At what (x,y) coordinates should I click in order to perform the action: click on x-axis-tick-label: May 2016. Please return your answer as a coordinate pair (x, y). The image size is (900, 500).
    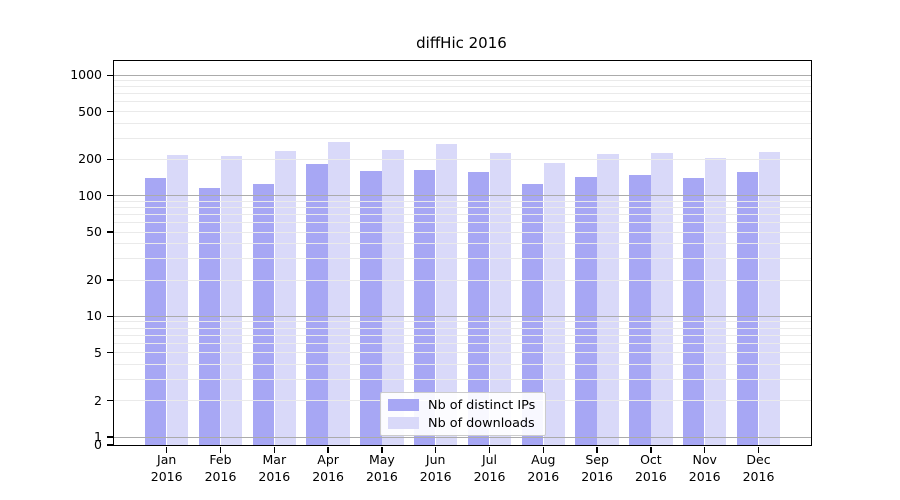
    Looking at the image, I should click on (381, 468).